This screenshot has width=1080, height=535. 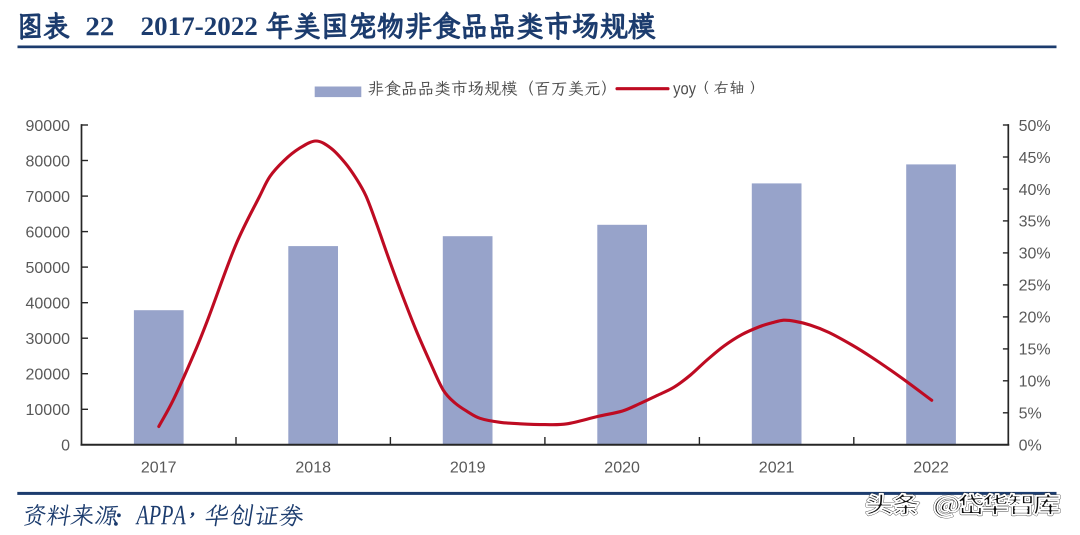 What do you see at coordinates (48, 197) in the screenshot?
I see `svg-text: 70000` at bounding box center [48, 197].